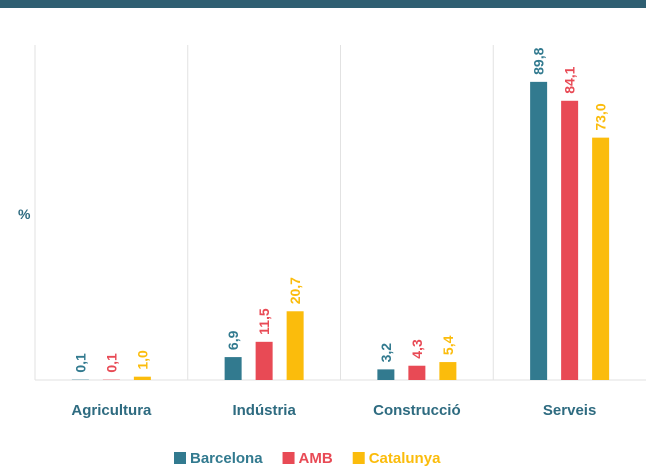 The height and width of the screenshot is (466, 646). I want to click on value-label: 20,7, so click(295, 290).